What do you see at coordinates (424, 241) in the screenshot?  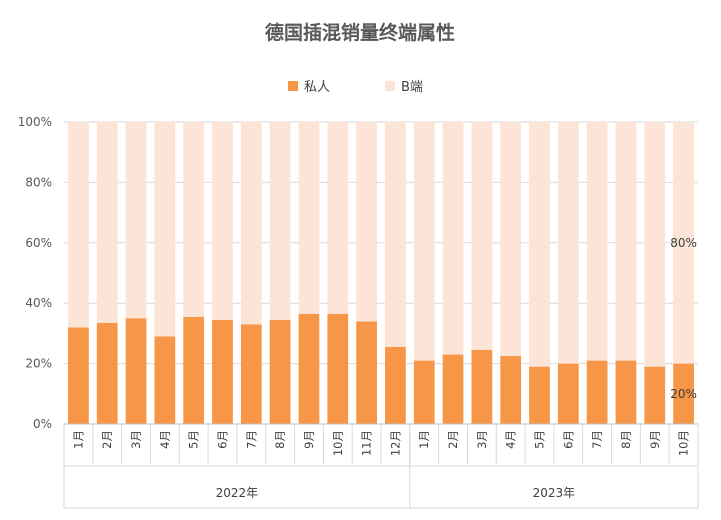 I see `bar-B端-12` at bounding box center [424, 241].